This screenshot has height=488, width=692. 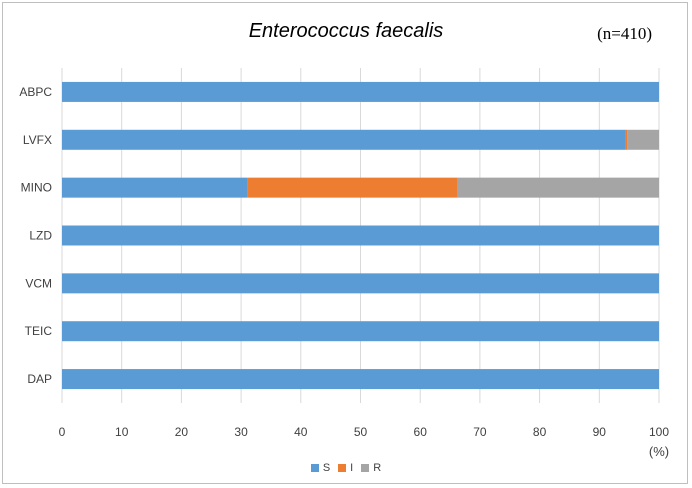 I want to click on chart-title: Enterococcus faecalis, so click(x=346, y=31).